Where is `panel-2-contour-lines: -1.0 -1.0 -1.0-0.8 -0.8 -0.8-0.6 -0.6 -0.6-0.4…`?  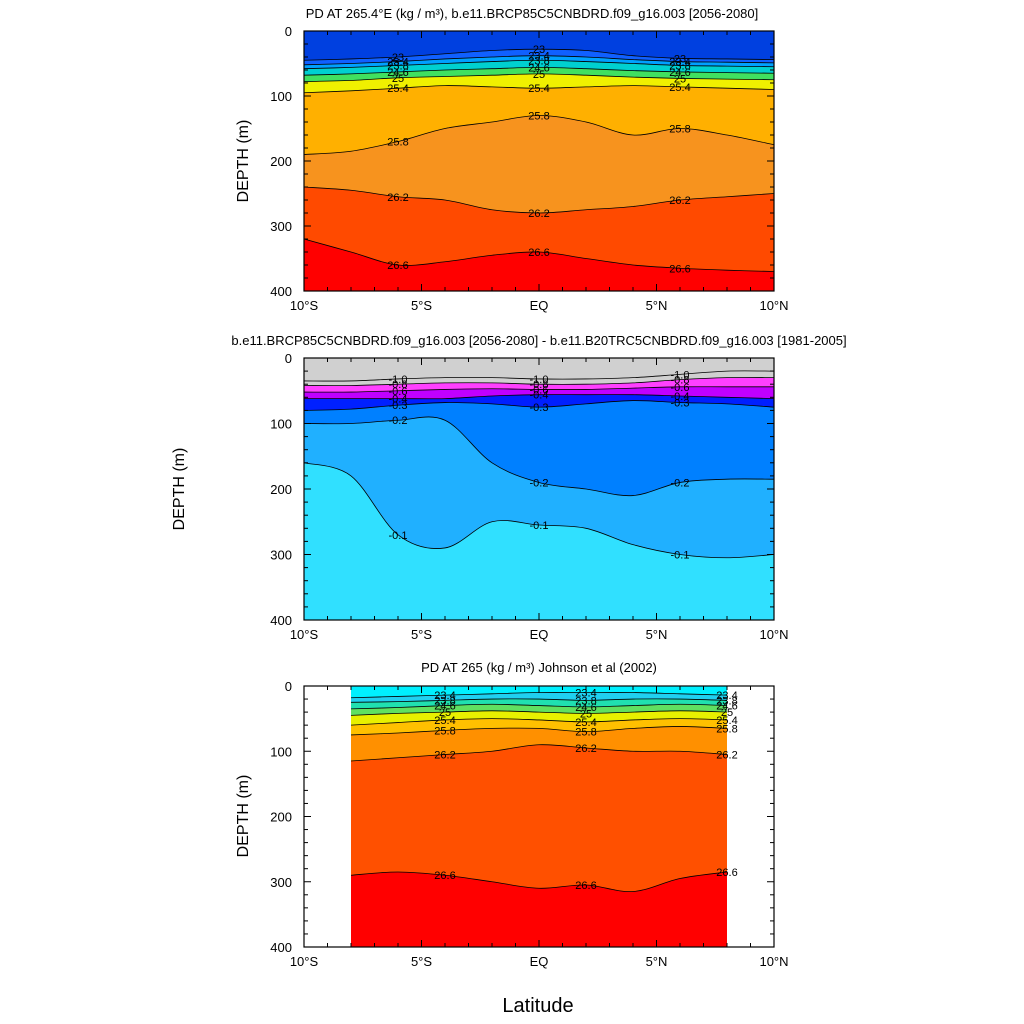
panel-2-contour-lines: -1.0 -1.0 -1.0-0.8 -0.8 -0.8-0.6 -0.6 -0.6-0.4… is located at coordinates (539, 465).